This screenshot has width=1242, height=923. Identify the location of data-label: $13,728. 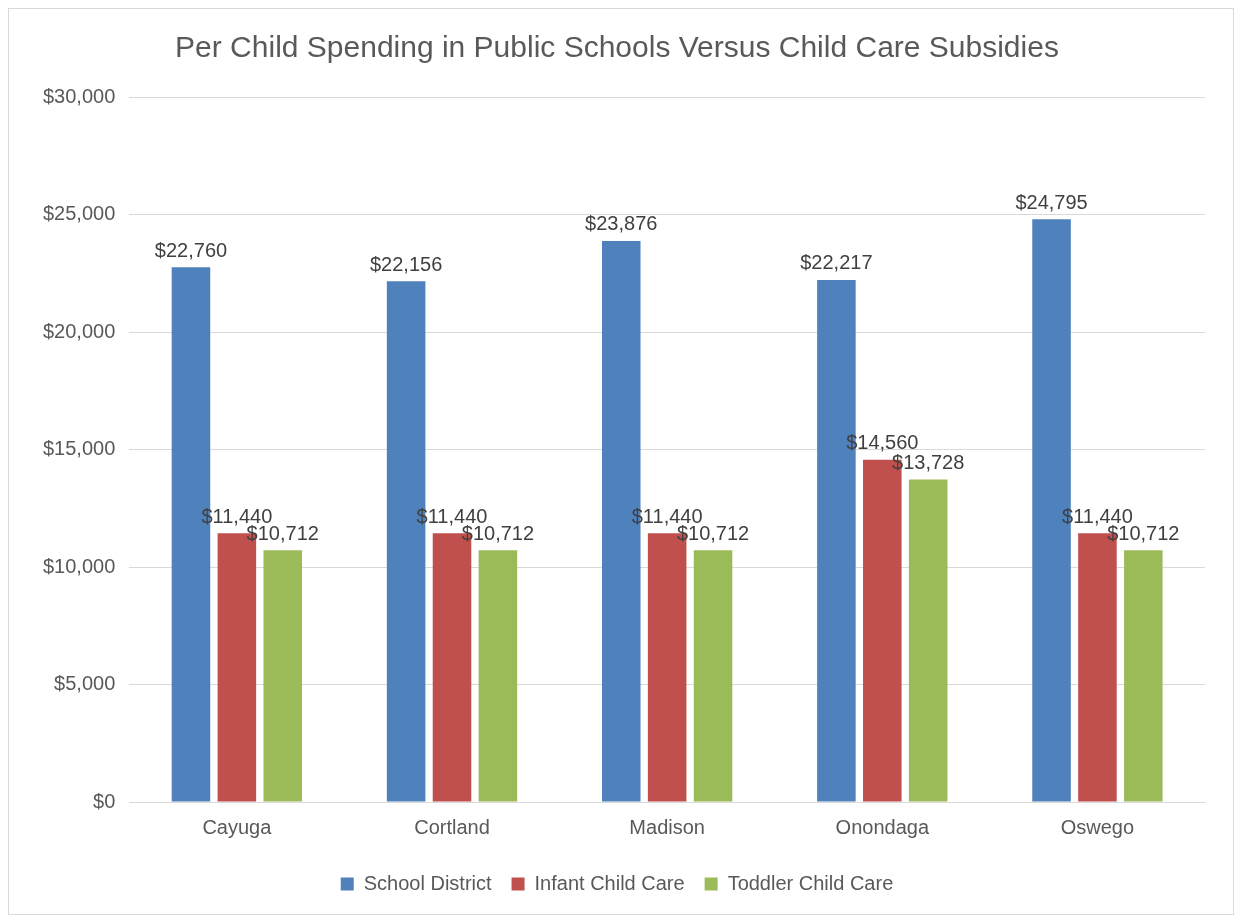
(928, 461).